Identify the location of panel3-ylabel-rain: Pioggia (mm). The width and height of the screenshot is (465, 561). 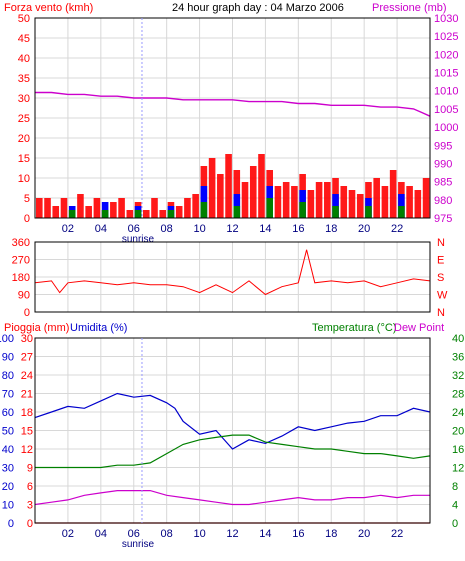
(36, 328).